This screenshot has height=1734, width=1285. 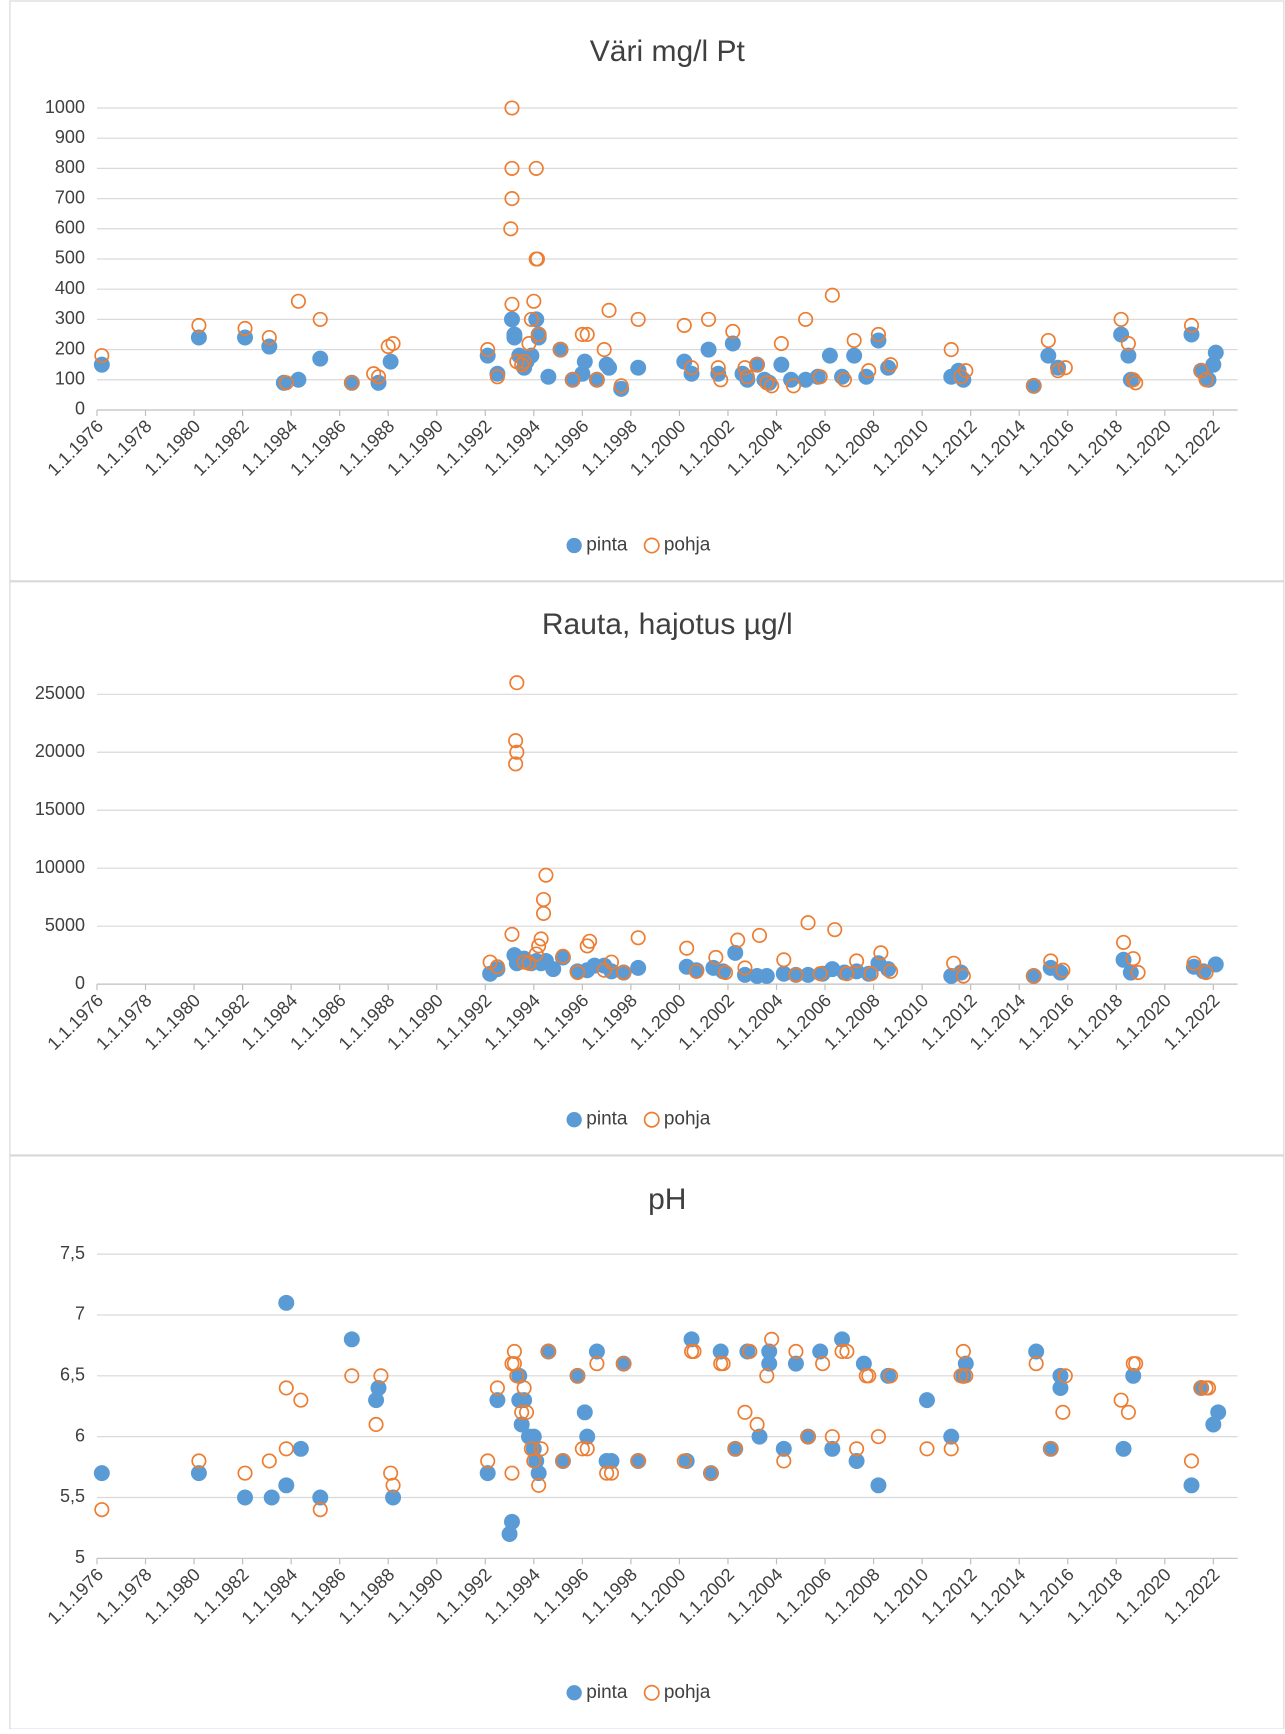 I want to click on legend-label: pohja, so click(x=687, y=1119).